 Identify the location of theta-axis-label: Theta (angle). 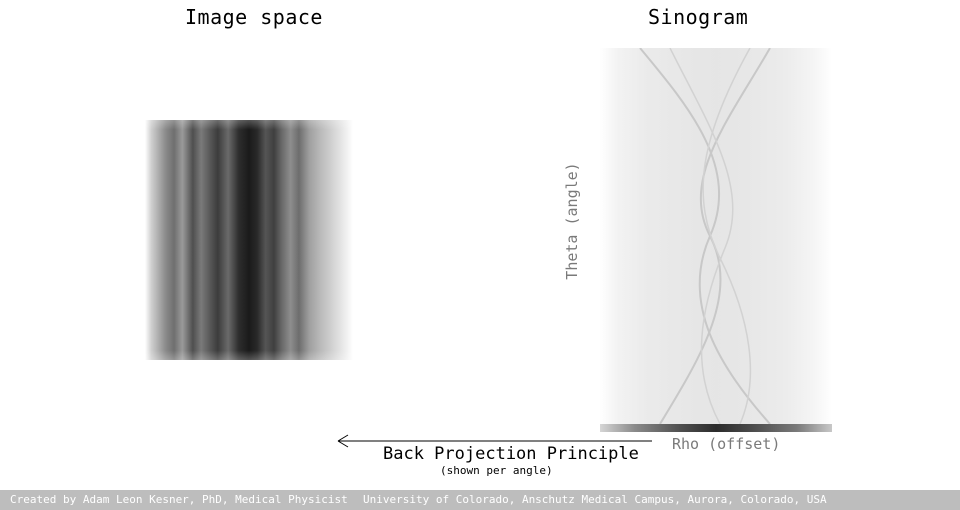
(572, 221).